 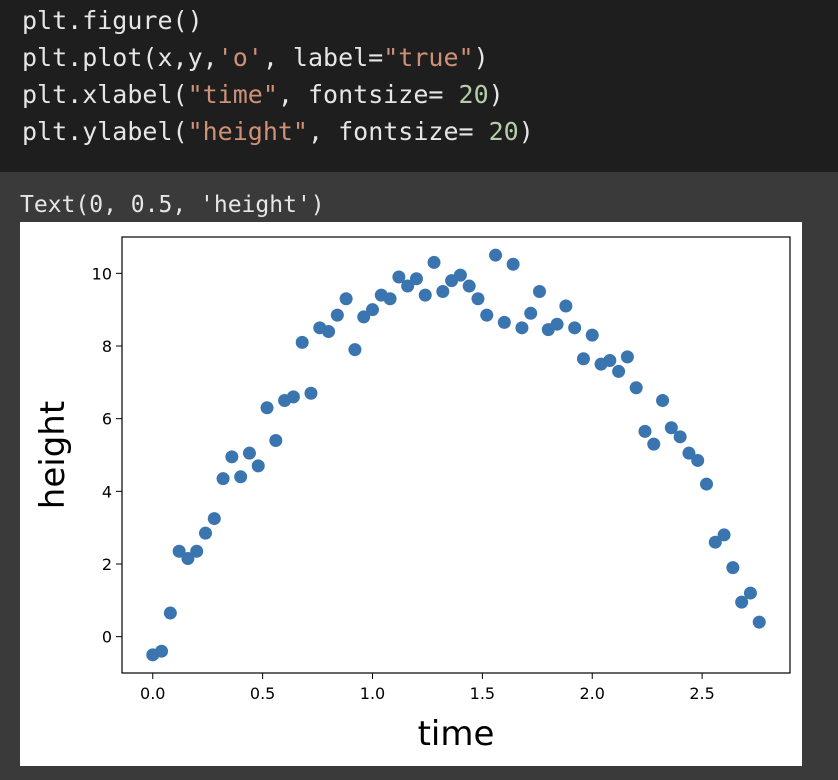 What do you see at coordinates (152, 693) in the screenshot?
I see `x-tick-label: 0.0` at bounding box center [152, 693].